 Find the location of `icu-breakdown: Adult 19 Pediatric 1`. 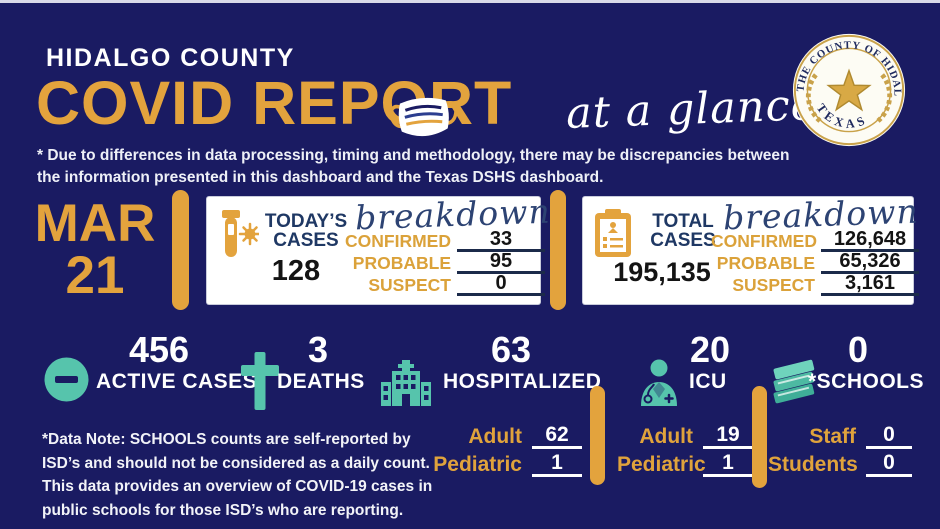

icu-breakdown: Adult 19 Pediatric 1 is located at coordinates (685, 449).